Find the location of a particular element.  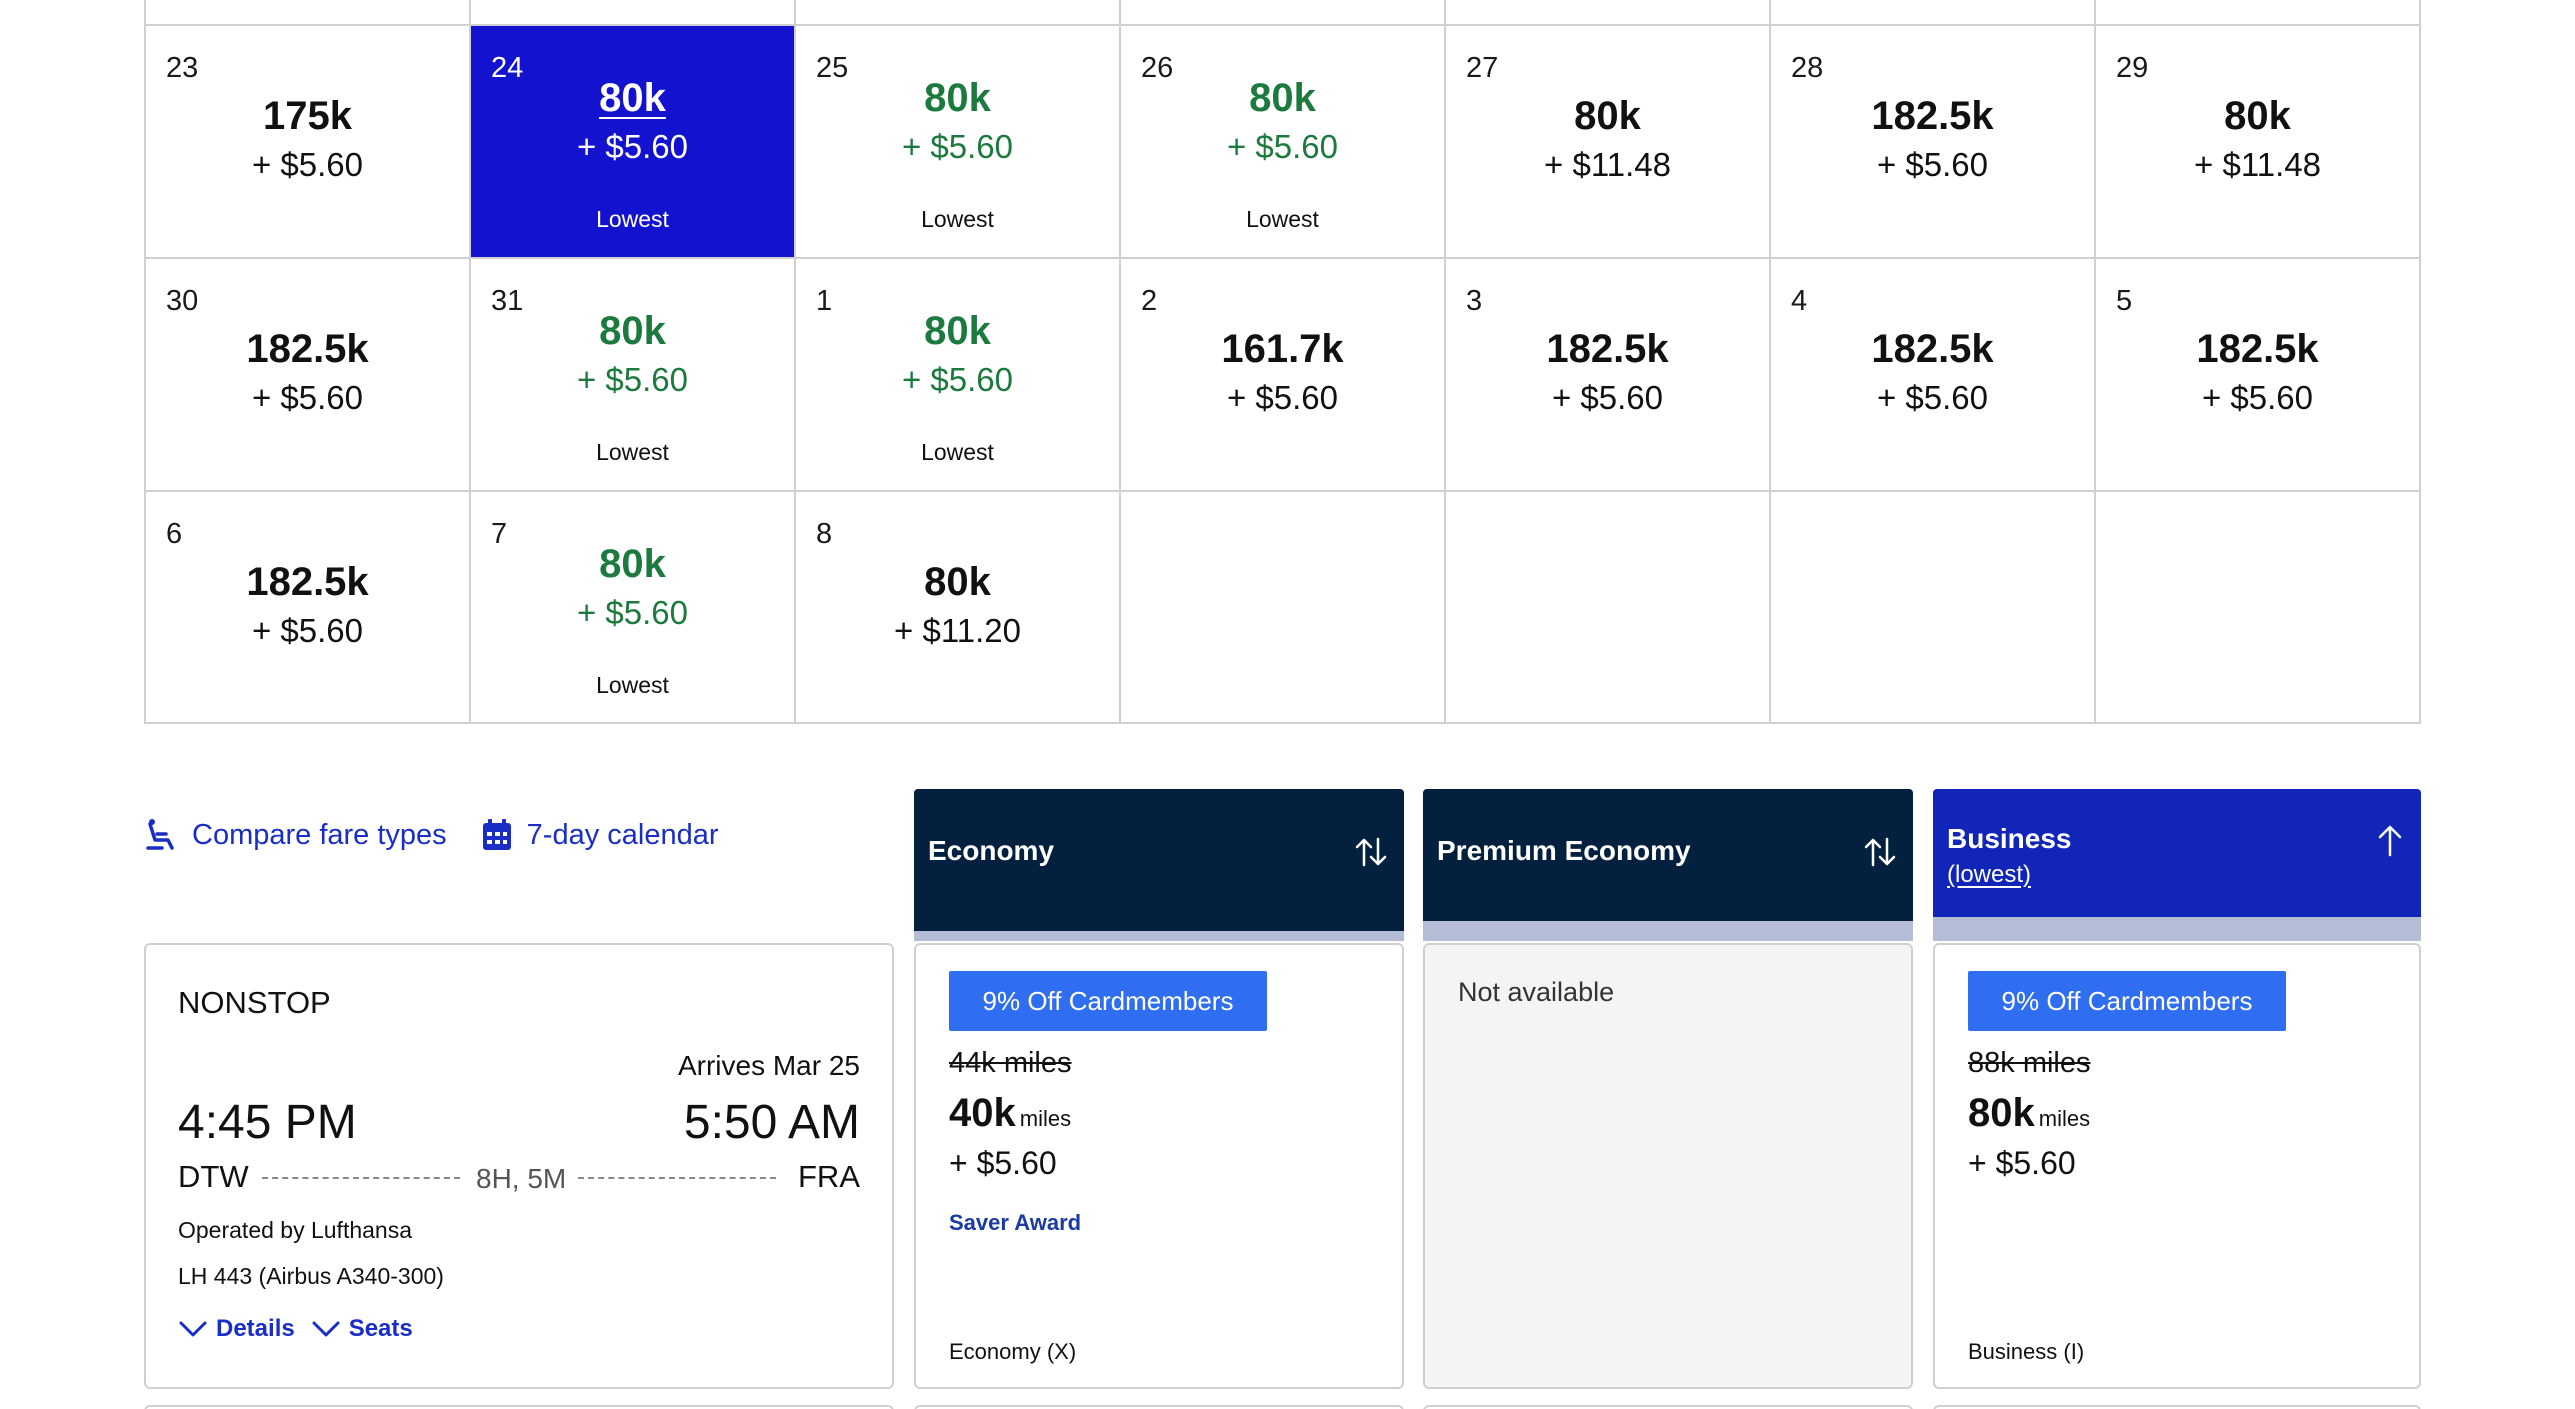

original-miles: 44k miles is located at coordinates (1010, 1063).